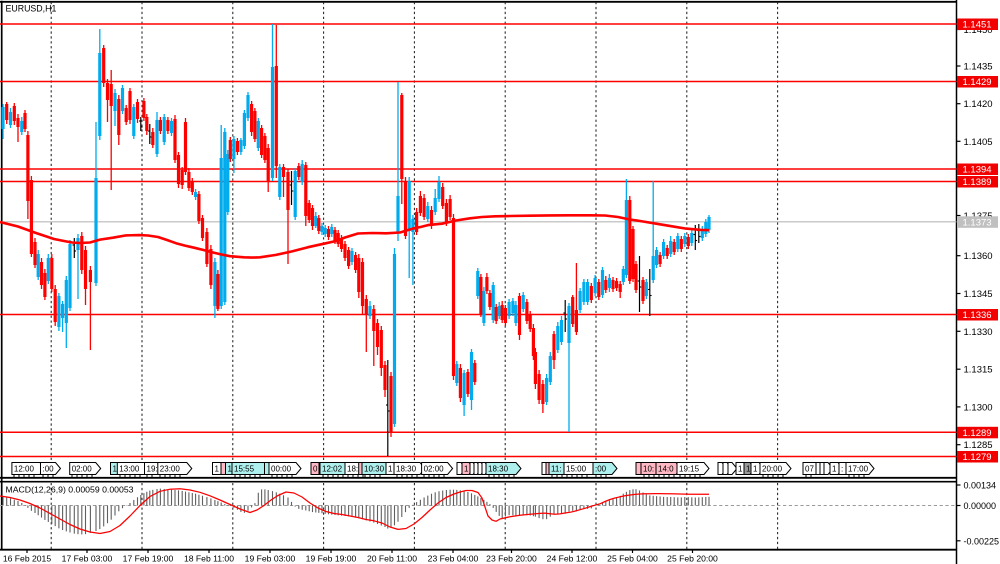  What do you see at coordinates (692, 559) in the screenshot?
I see `svg-text: 25 Feb 20:00` at bounding box center [692, 559].